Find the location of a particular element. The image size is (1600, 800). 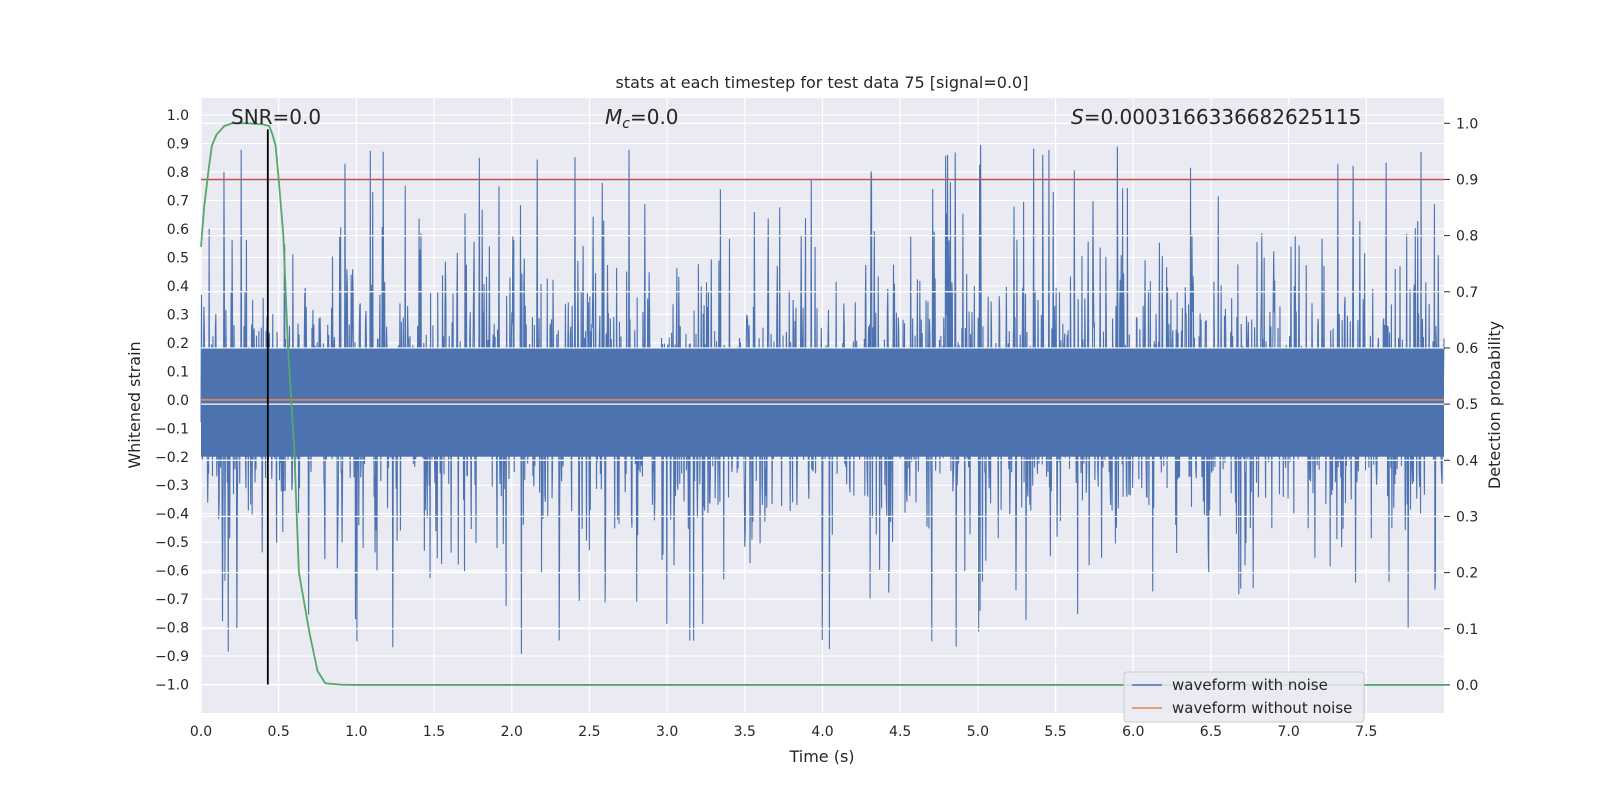

y-right-tick-label: 0.6 is located at coordinates (1467, 349).